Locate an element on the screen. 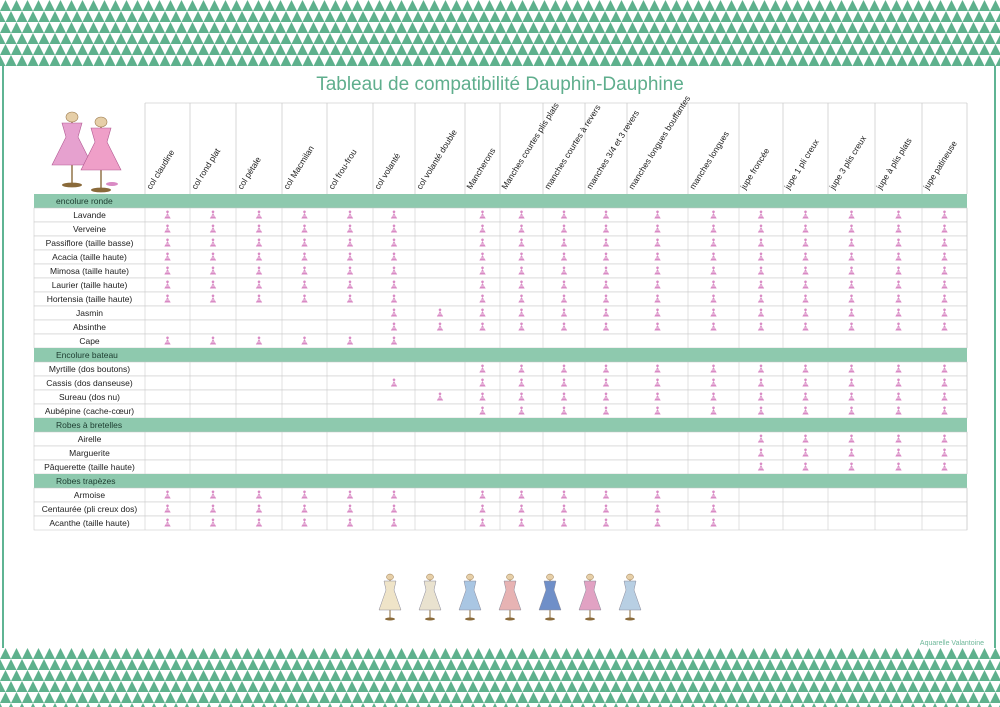 The image size is (1000, 707). table-row: Sureau (dos nu) is located at coordinates (500, 397).